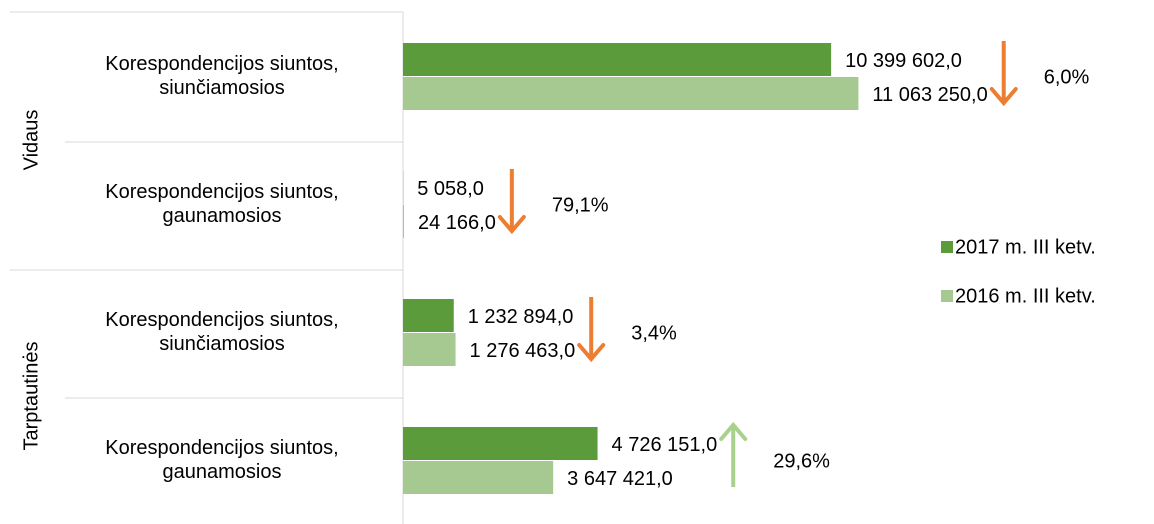  I want to click on group-label: Vidaus, so click(31, 140).